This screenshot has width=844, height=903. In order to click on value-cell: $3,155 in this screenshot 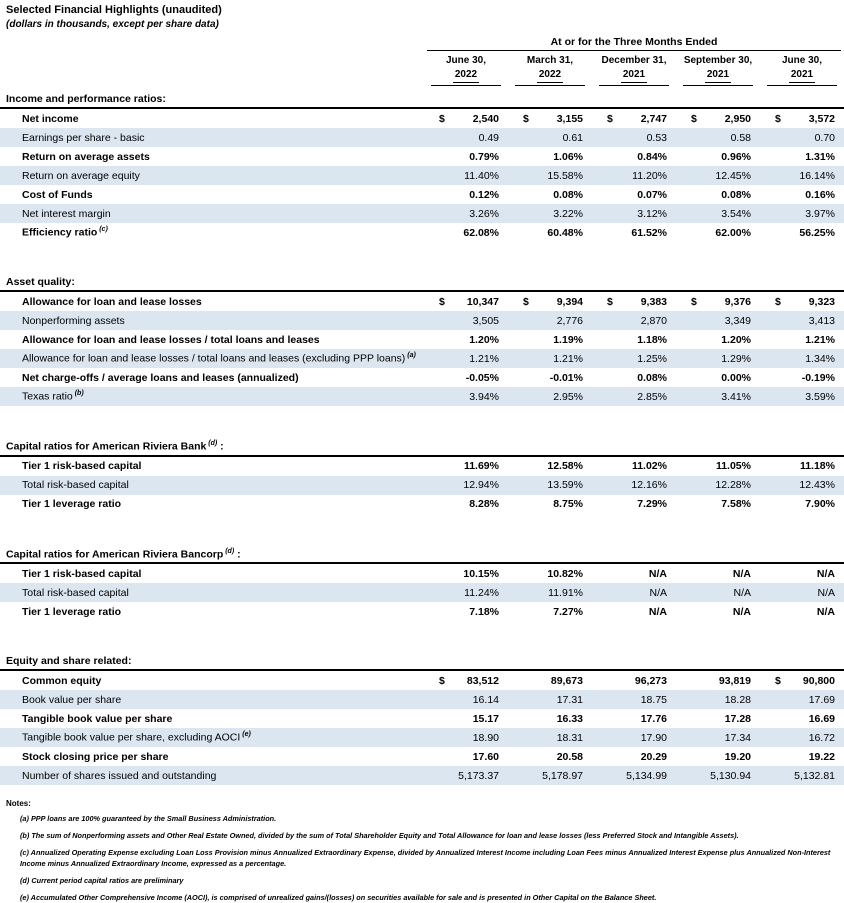, I will do `click(550, 119)`.